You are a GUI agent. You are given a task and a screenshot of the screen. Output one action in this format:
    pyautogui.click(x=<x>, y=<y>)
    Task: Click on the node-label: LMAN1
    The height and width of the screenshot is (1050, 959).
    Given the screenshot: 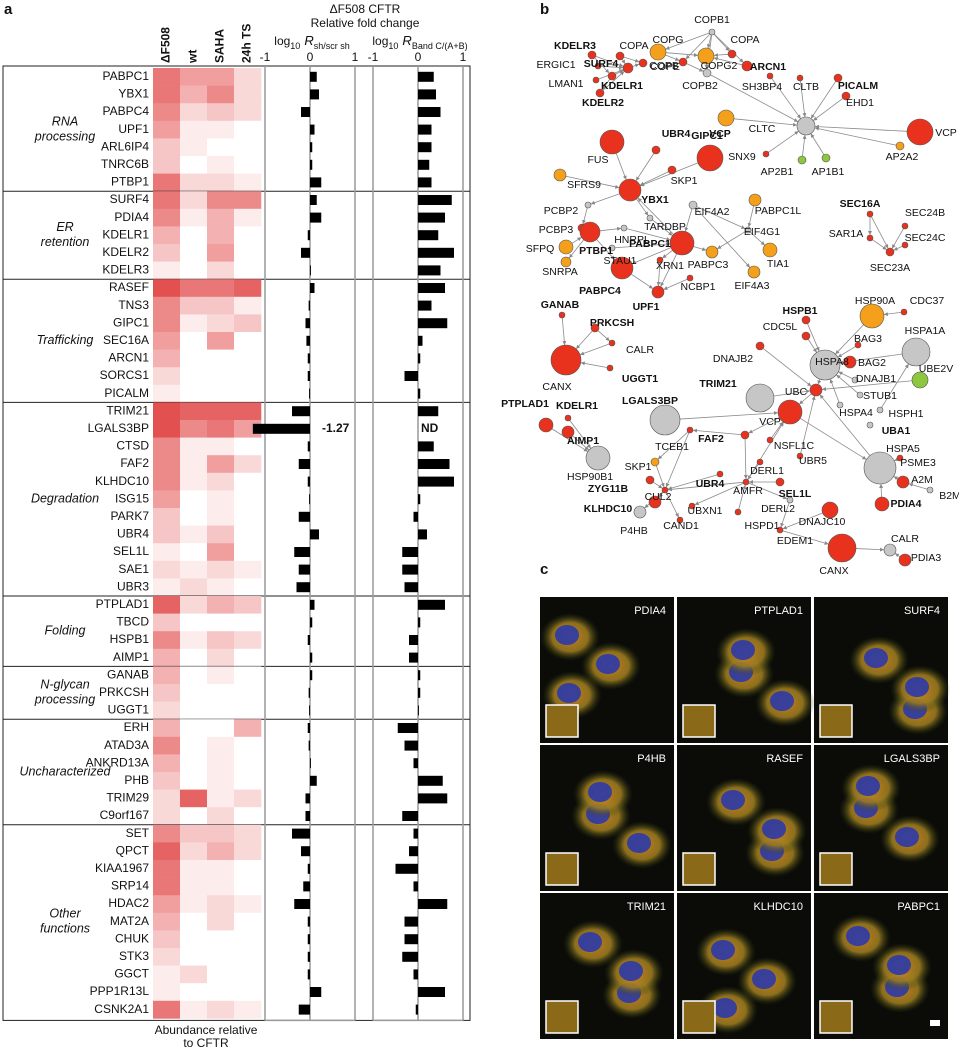 What is the action you would take?
    pyautogui.click(x=565, y=84)
    